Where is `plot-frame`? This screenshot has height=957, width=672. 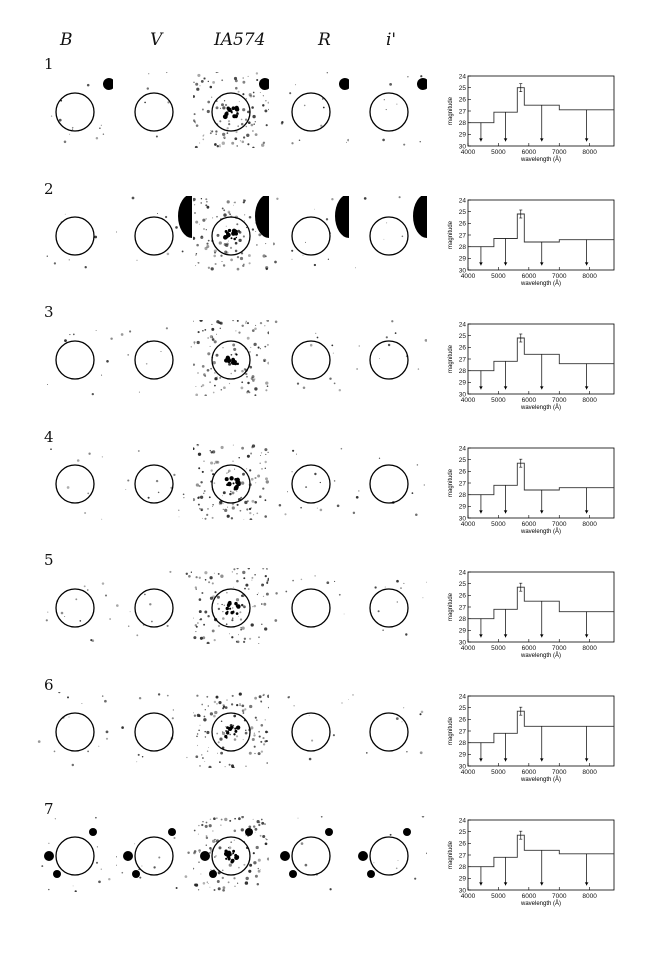
plot-frame is located at coordinates (541, 111).